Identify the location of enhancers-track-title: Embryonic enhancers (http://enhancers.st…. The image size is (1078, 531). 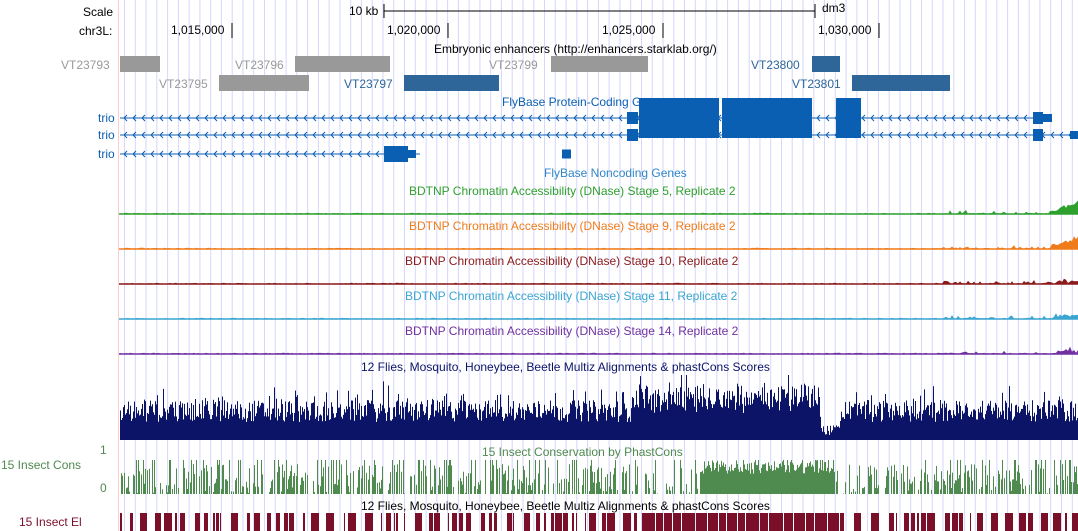
(575, 49).